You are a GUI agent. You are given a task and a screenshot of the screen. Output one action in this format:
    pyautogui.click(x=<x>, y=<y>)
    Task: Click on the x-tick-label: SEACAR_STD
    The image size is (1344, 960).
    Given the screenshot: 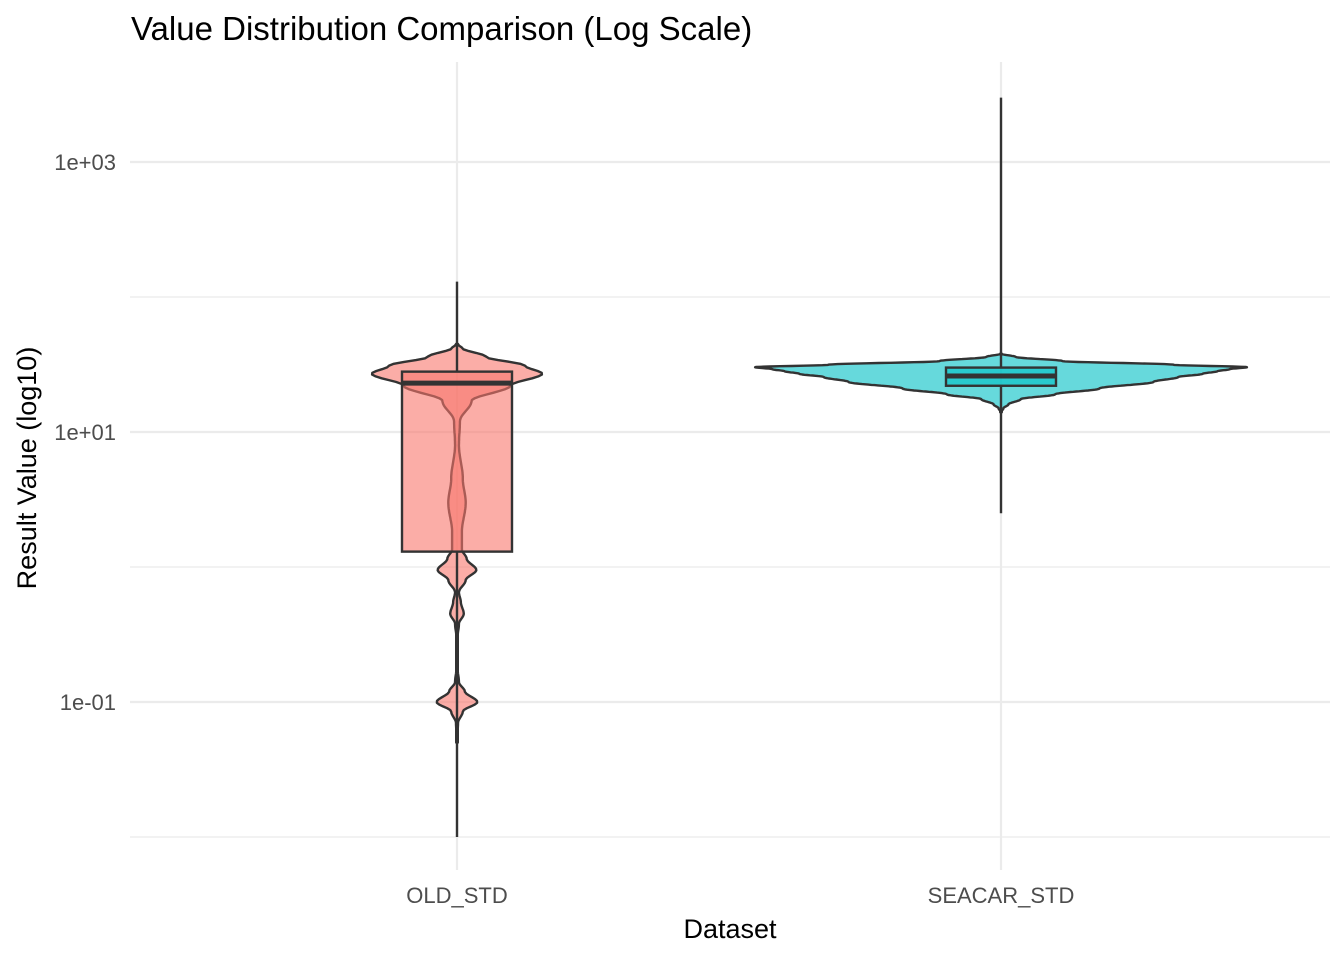 What is the action you would take?
    pyautogui.click(x=1001, y=895)
    